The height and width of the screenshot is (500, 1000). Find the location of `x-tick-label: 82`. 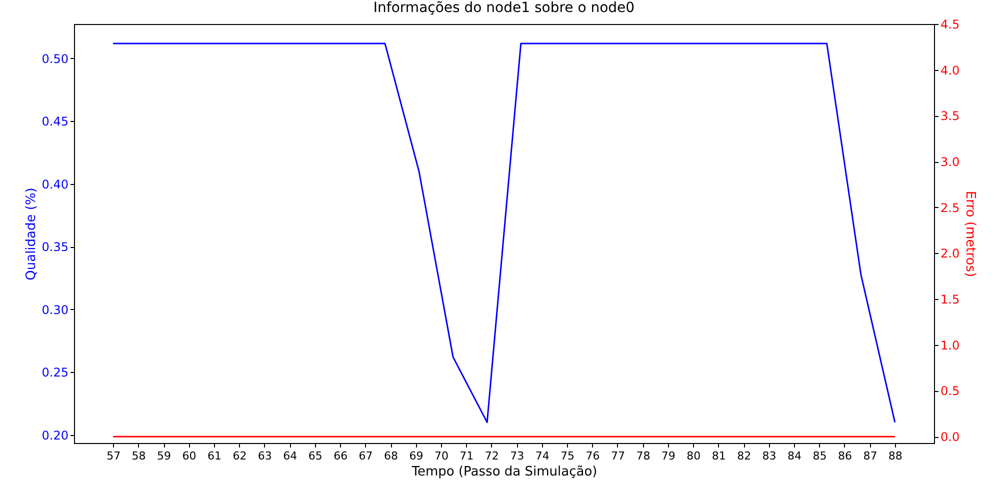

x-tick-label: 82 is located at coordinates (744, 456).